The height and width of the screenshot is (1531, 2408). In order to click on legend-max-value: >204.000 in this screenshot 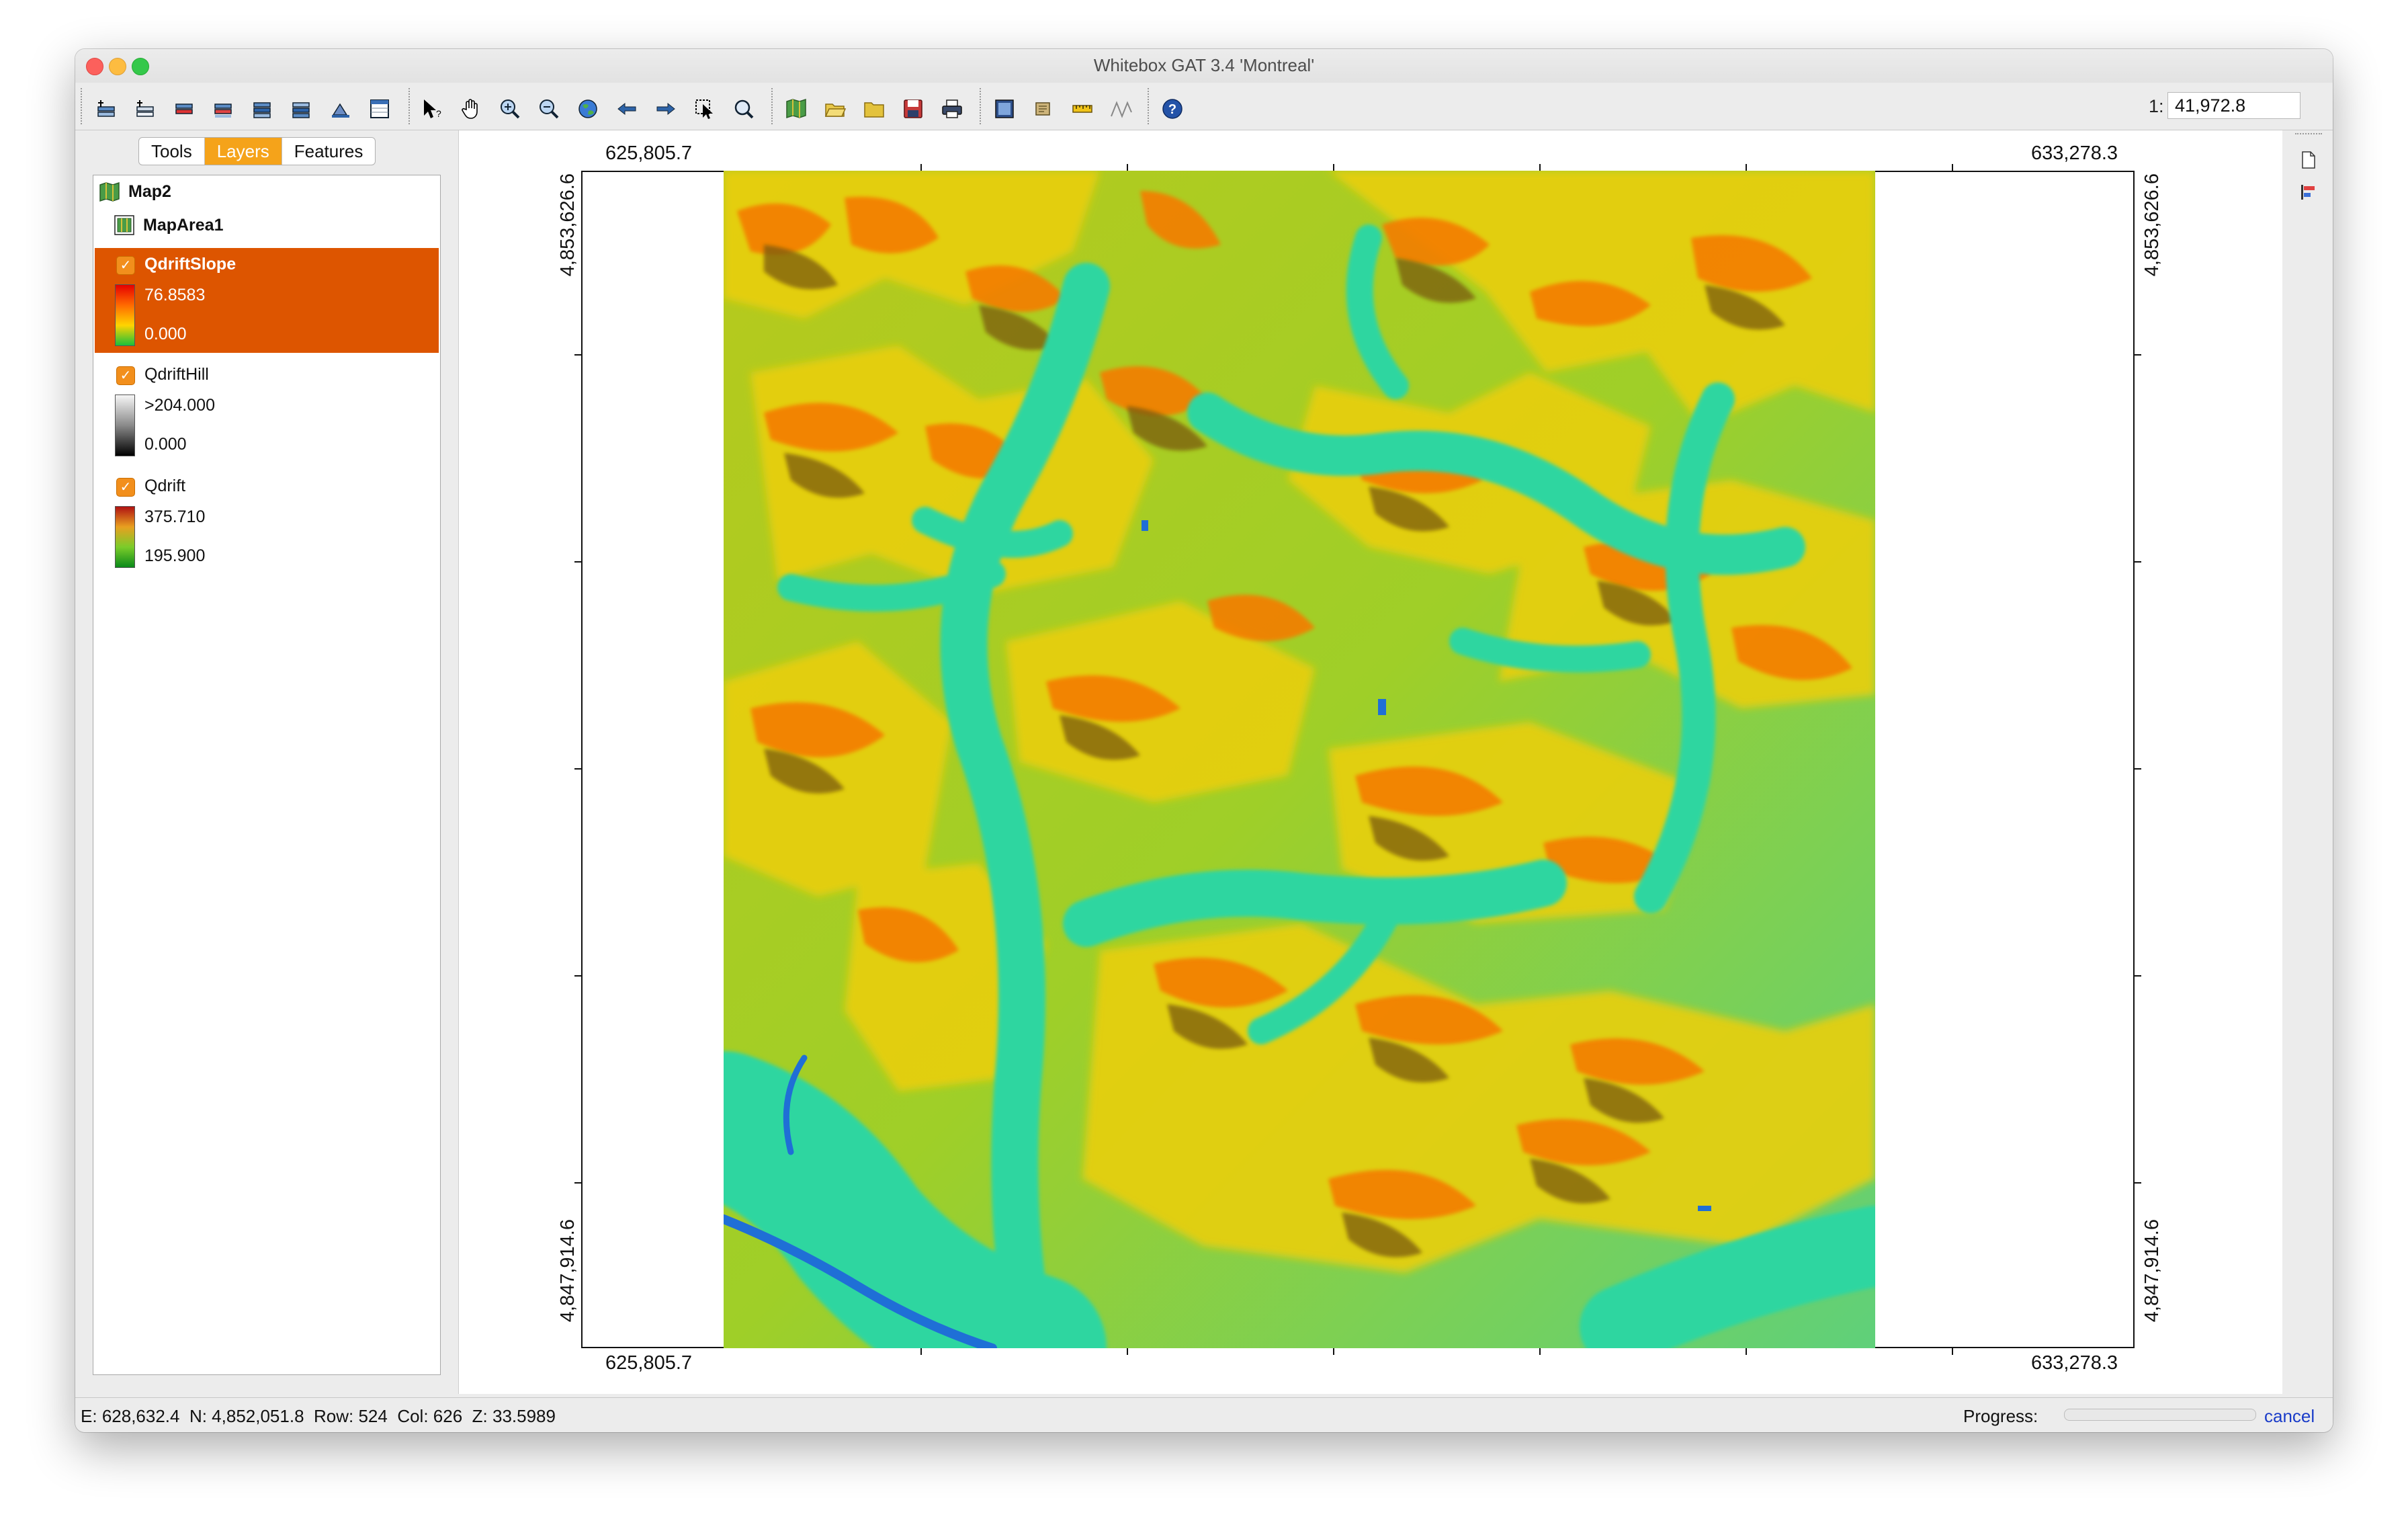, I will do `click(179, 406)`.